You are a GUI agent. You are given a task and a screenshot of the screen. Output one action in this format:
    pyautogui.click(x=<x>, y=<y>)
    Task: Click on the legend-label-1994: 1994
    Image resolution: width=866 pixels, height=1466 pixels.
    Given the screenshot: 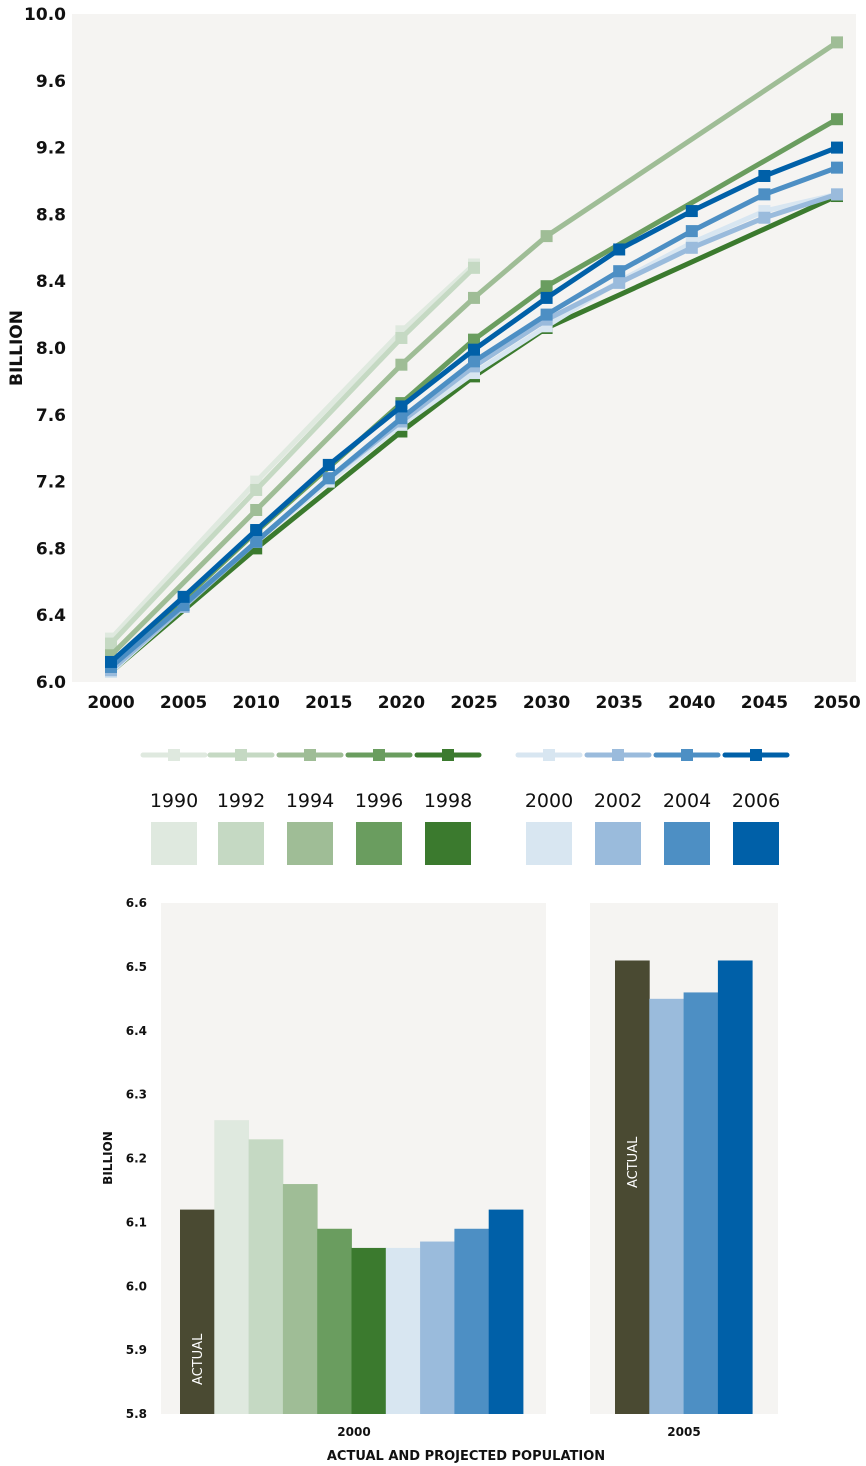 What is the action you would take?
    pyautogui.click(x=310, y=801)
    